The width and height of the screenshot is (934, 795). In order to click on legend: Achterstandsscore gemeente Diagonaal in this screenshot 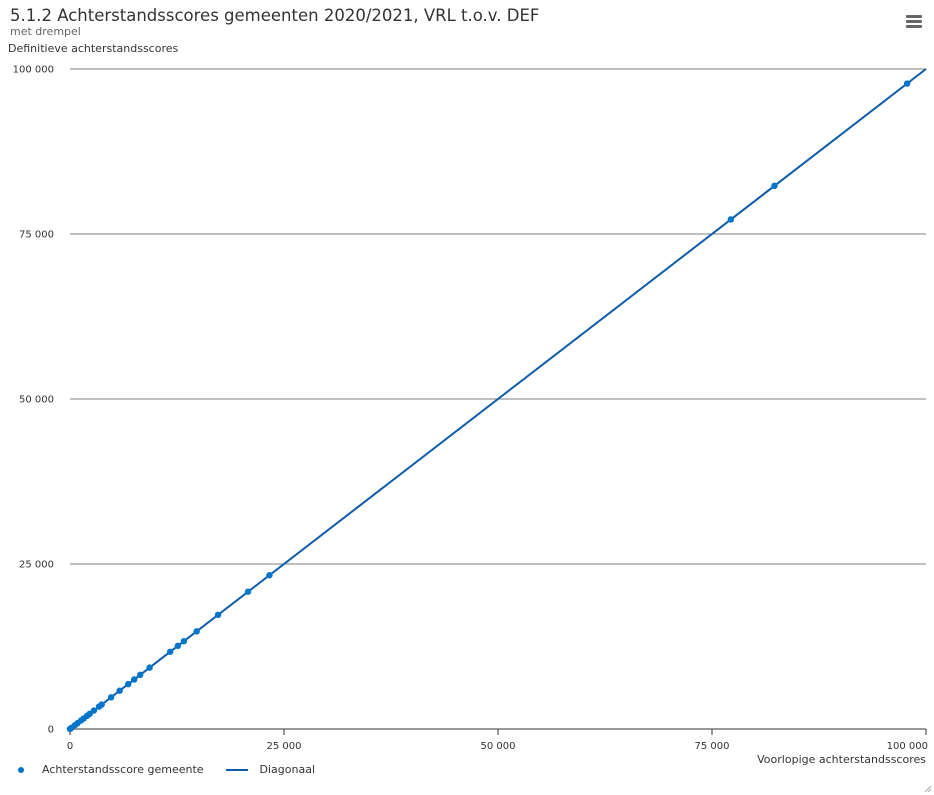, I will do `click(177, 769)`.